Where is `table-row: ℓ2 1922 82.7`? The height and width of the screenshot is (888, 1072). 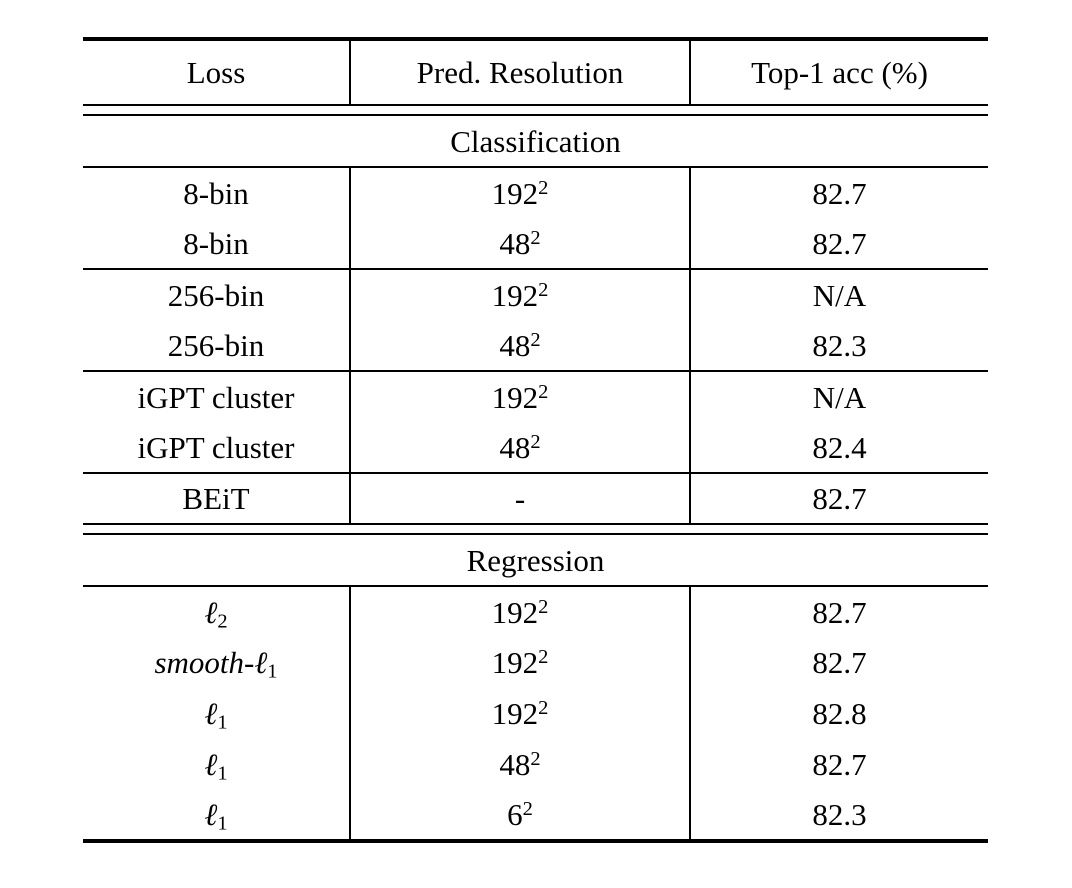 table-row: ℓ2 1922 82.7 is located at coordinates (535, 611).